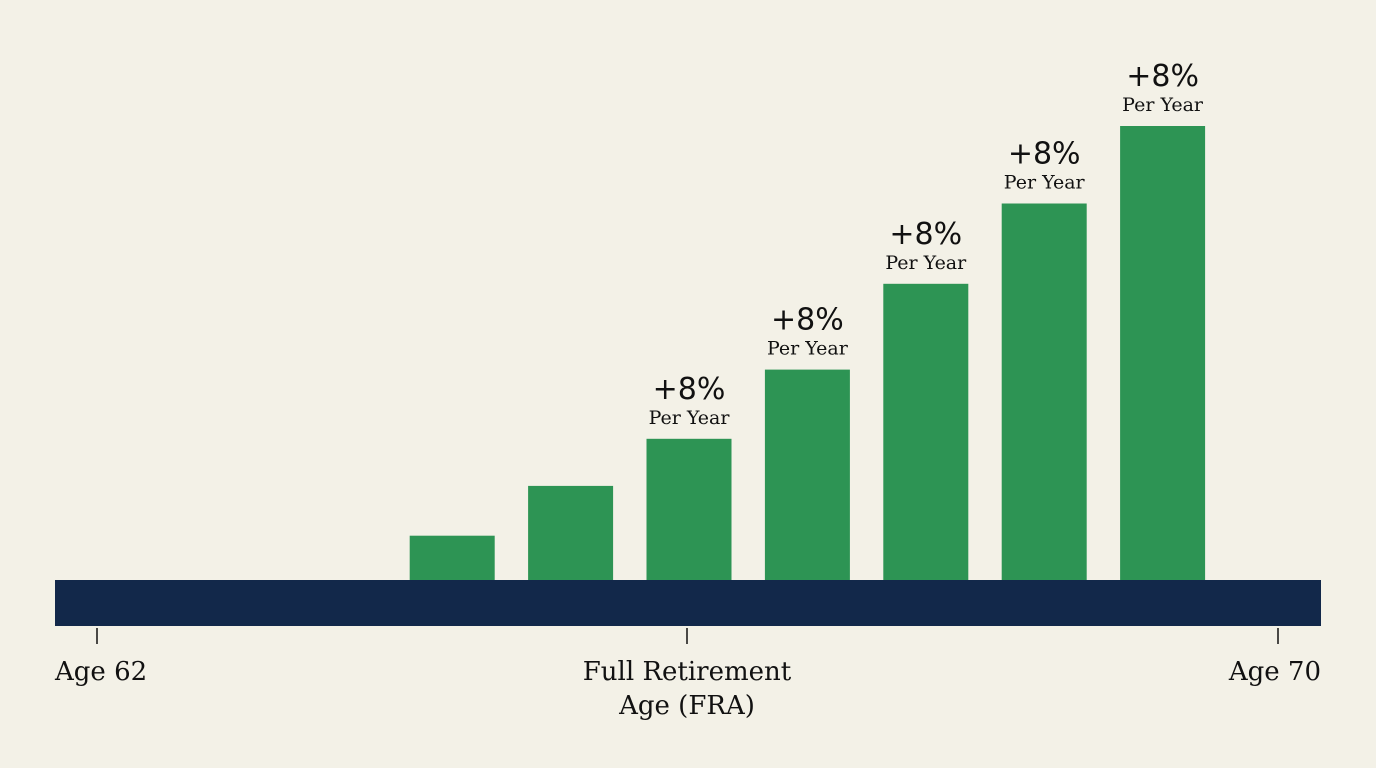 This screenshot has width=1376, height=768. Describe the element at coordinates (689, 389) in the screenshot. I see `bar-annotation-value-5: +8%` at that location.